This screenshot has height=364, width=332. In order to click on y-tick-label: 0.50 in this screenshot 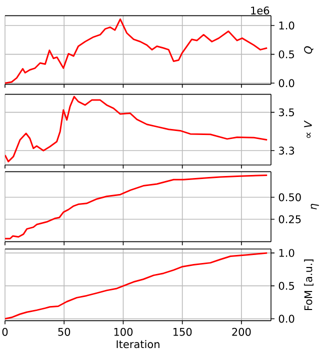, I will do `click(289, 197)`.